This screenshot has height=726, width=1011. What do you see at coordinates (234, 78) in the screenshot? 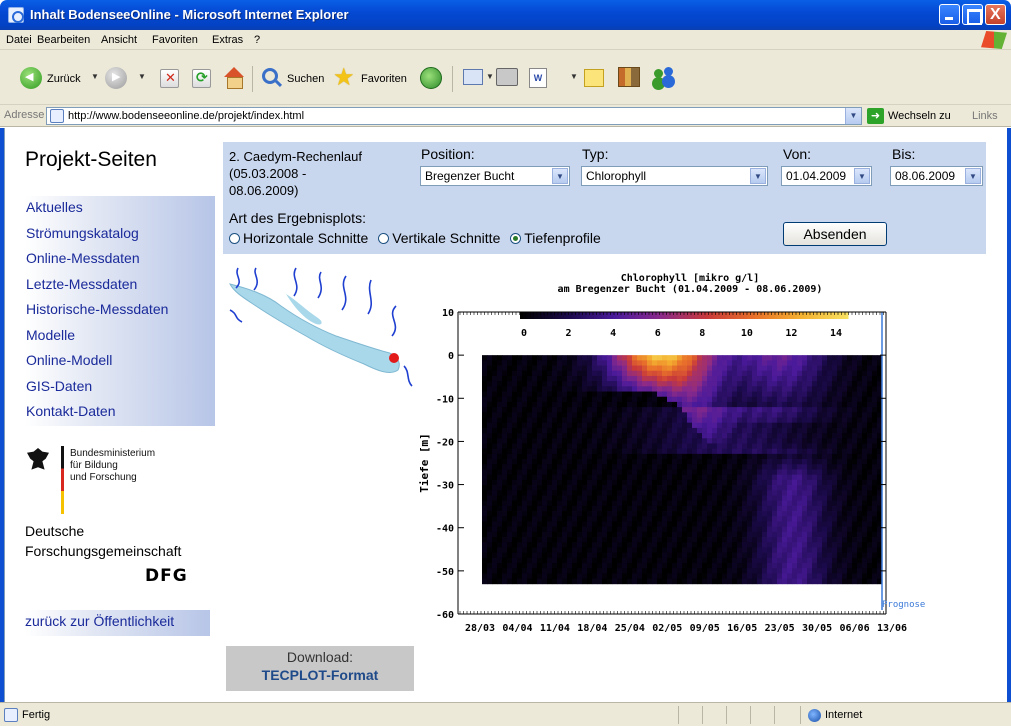
I see `home-icon` at bounding box center [234, 78].